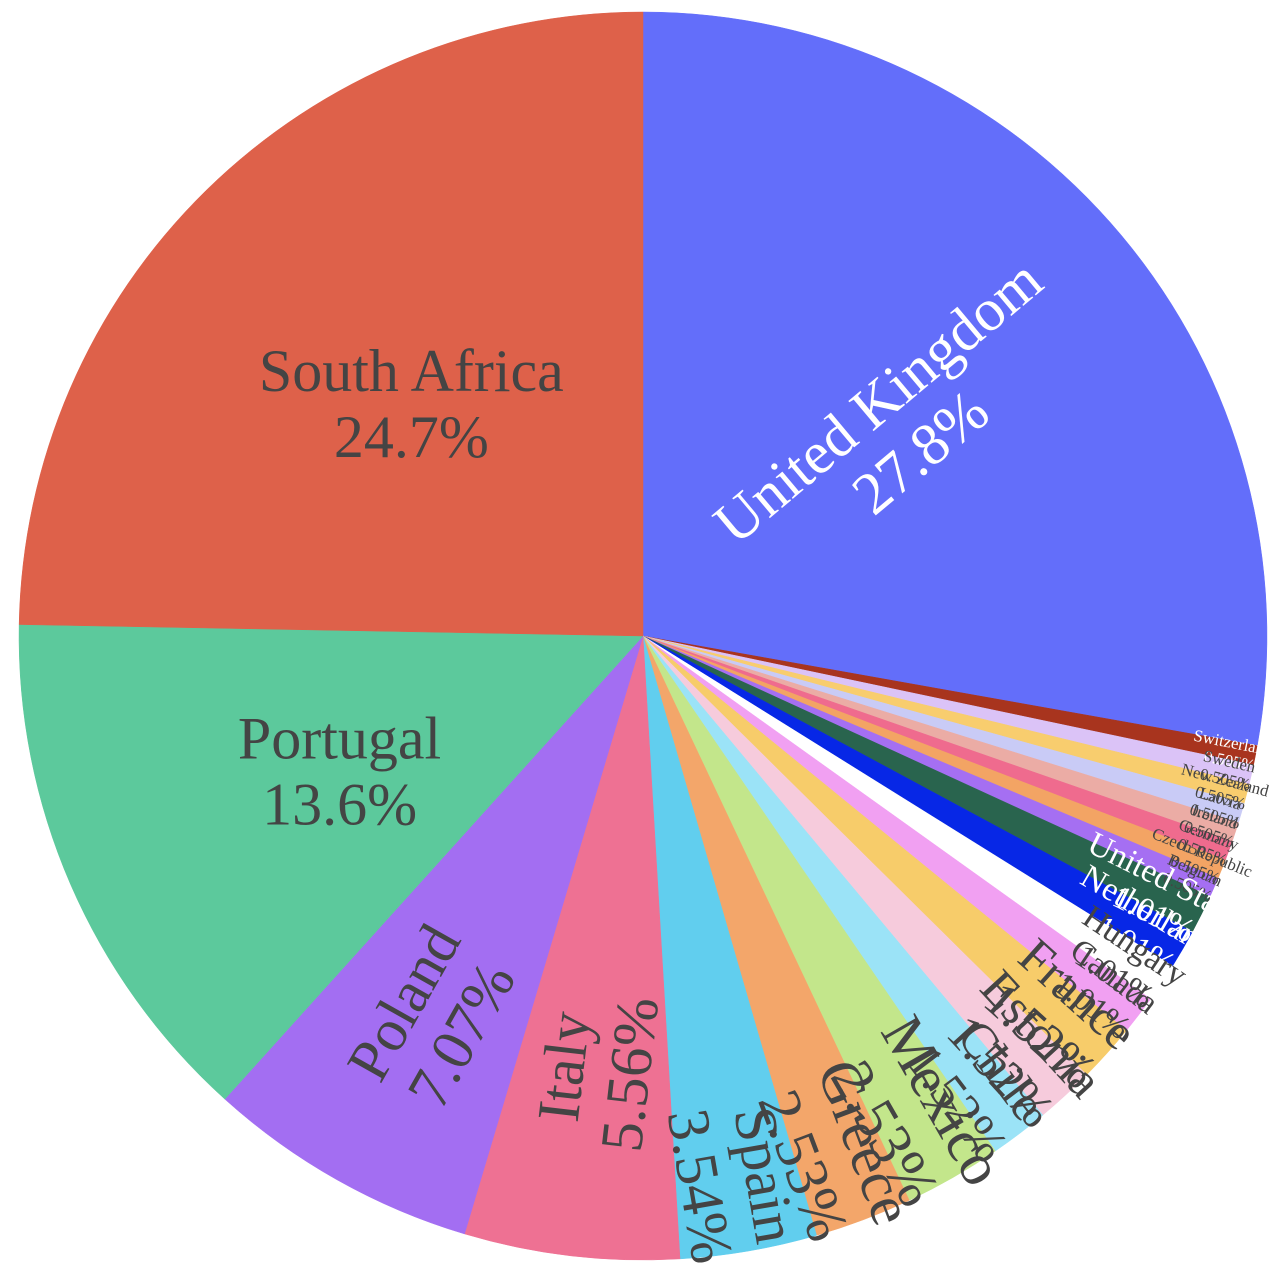 This screenshot has width=1286, height=1278. I want to click on pie-label-percent: 24.7%, so click(411, 437).